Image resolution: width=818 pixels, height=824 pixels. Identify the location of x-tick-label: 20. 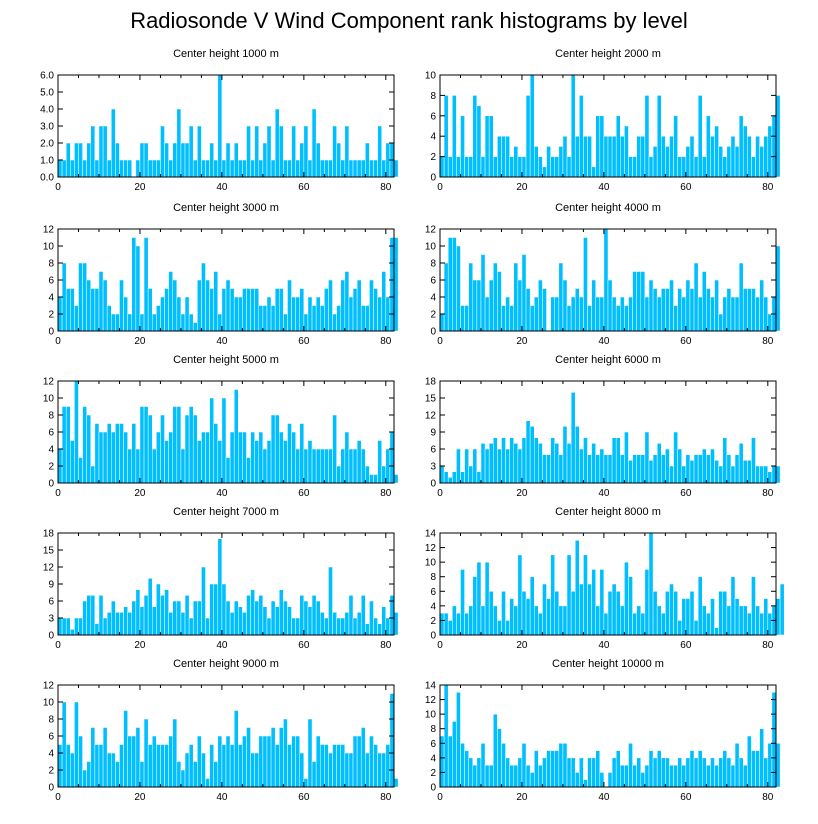
(522, 187).